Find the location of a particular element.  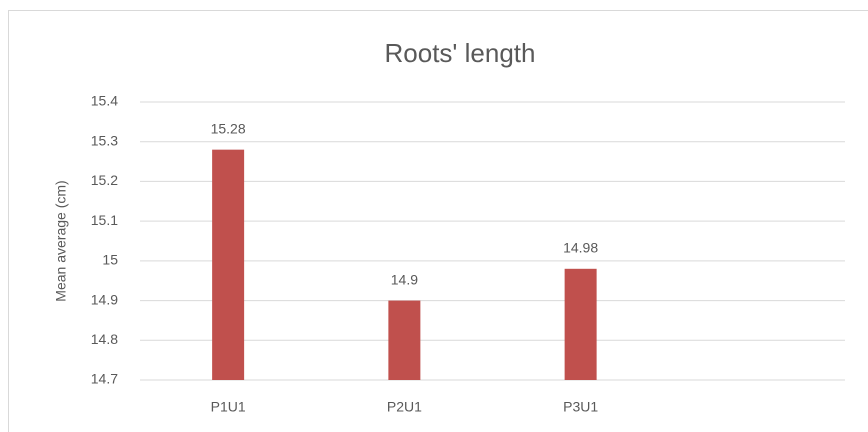

y-tick-label: 15.4 is located at coordinates (104, 101).